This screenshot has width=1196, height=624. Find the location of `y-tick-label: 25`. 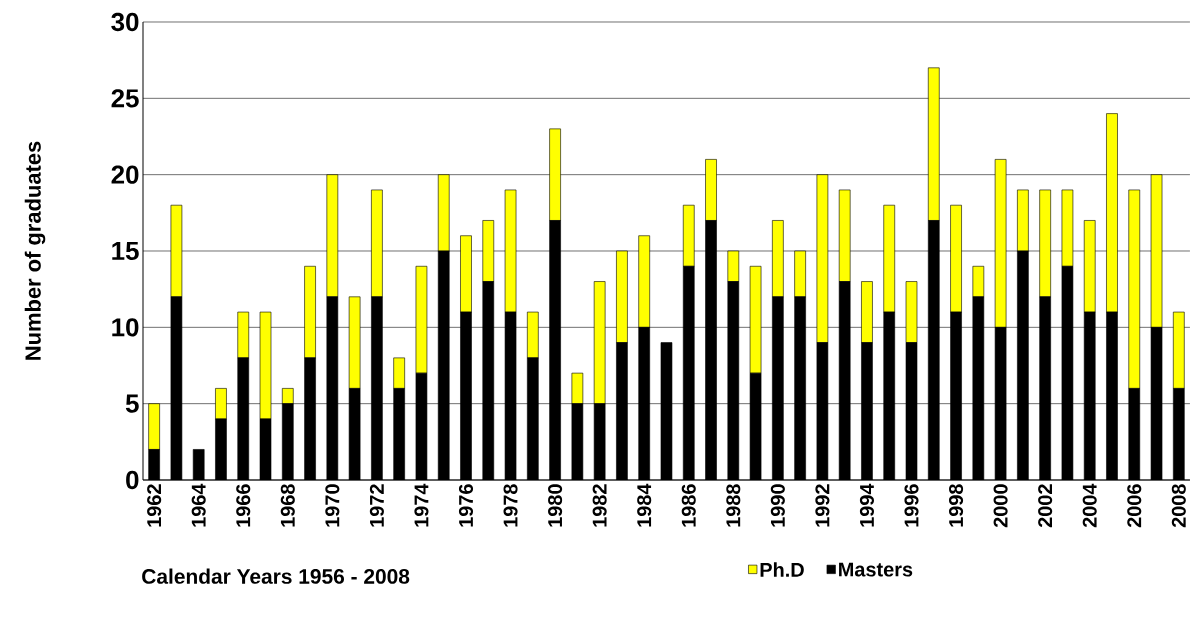

y-tick-label: 25 is located at coordinates (125, 98).